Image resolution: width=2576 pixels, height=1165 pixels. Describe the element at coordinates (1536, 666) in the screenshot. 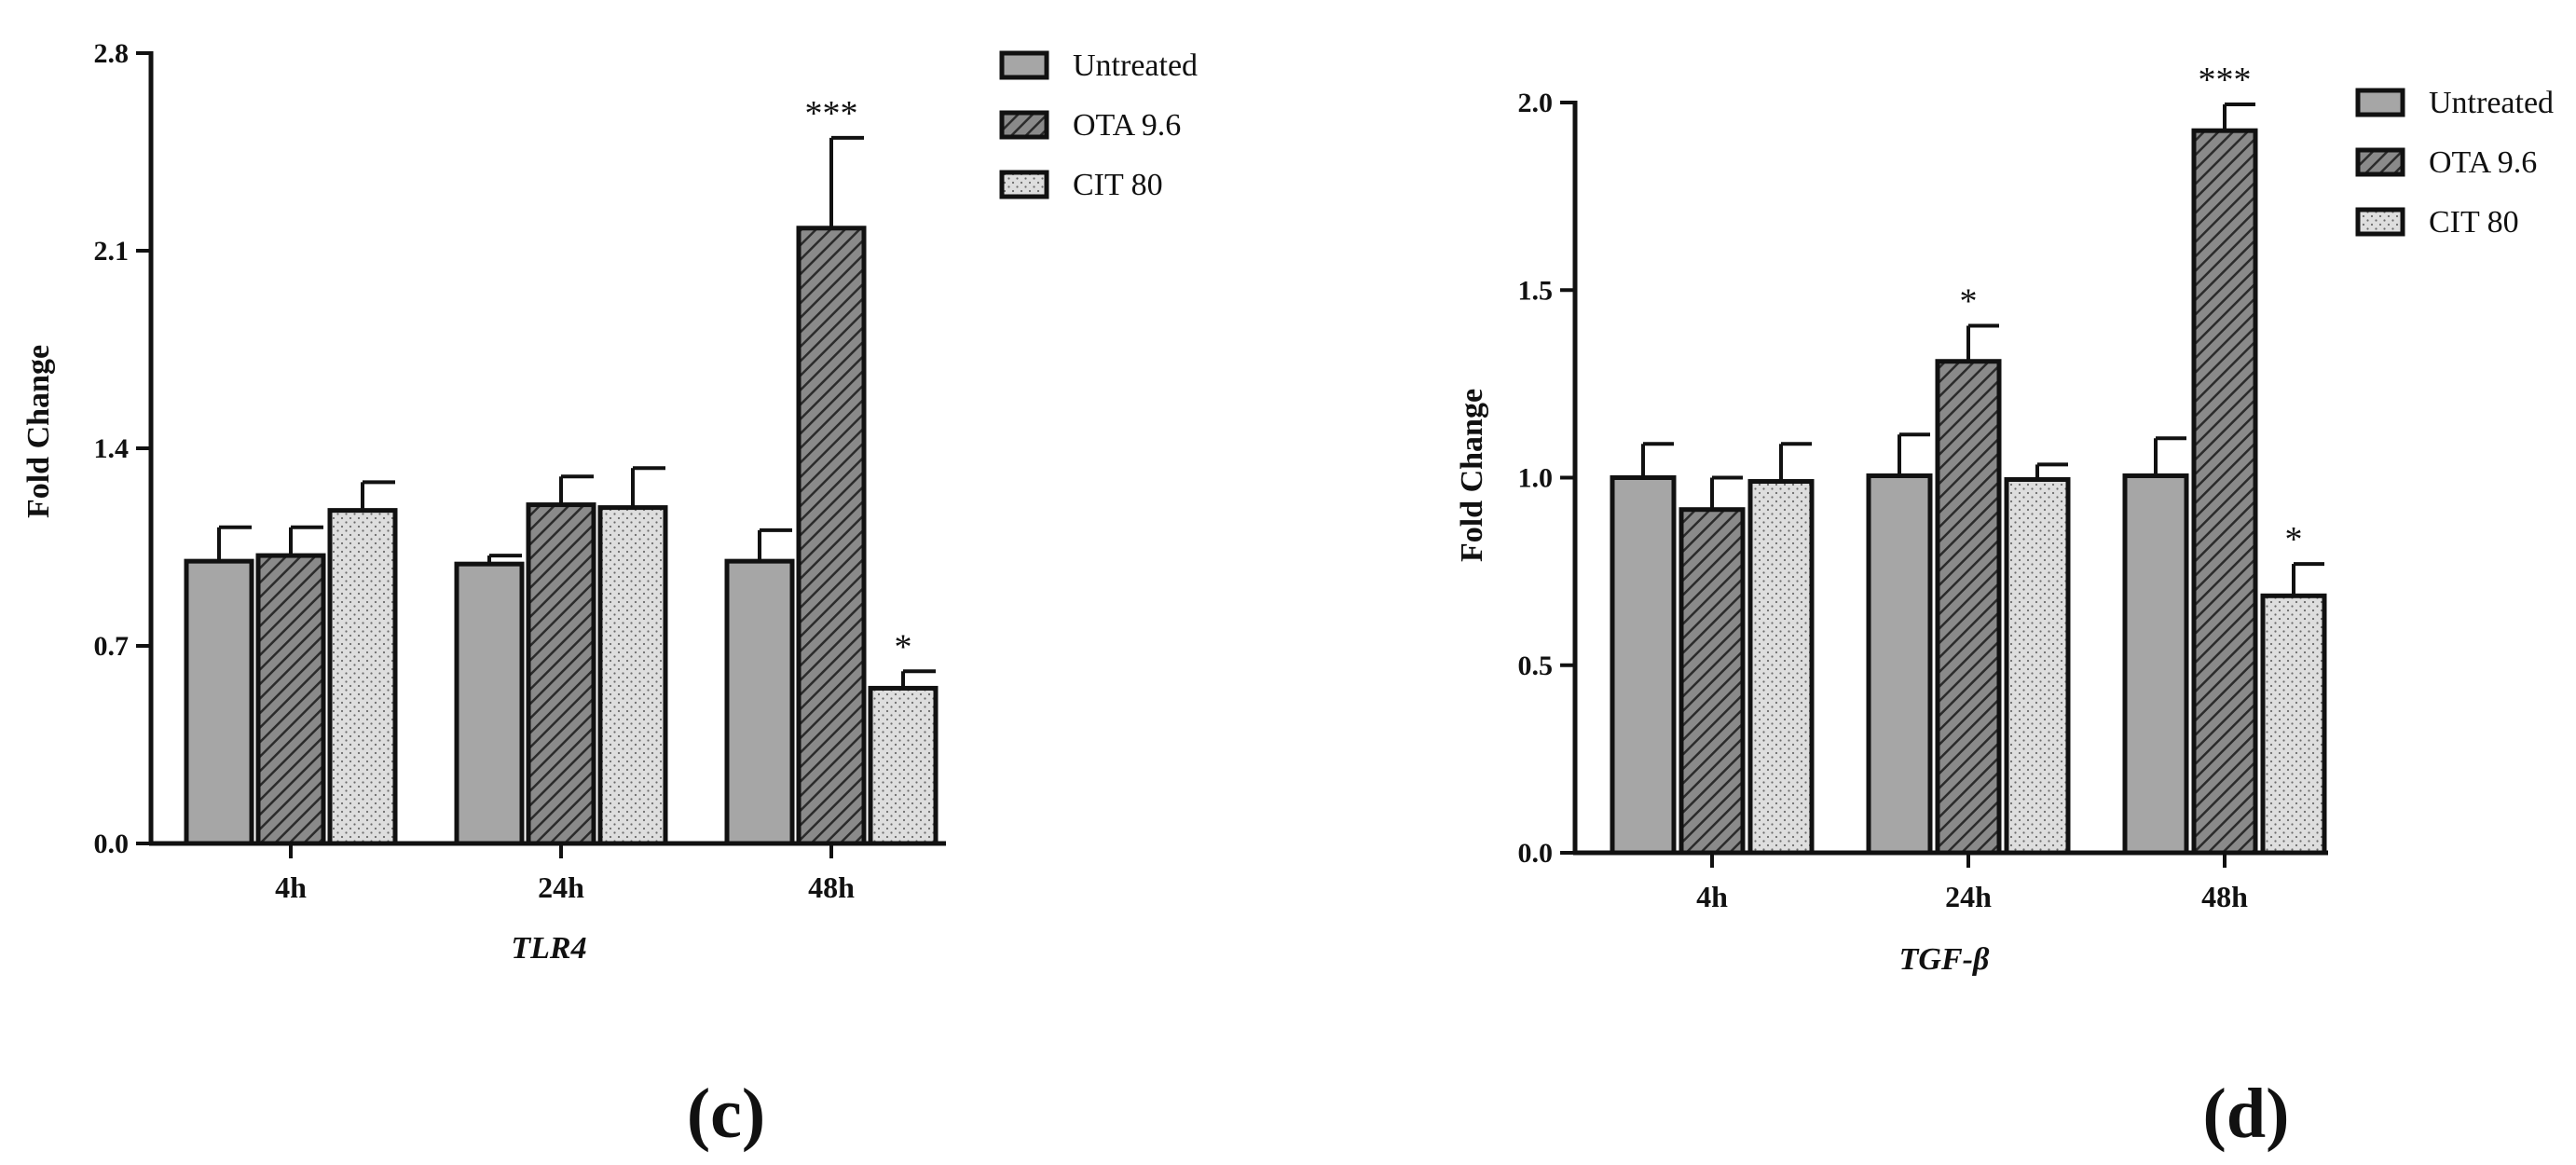

I see `y-tick-label: 0.5` at that location.